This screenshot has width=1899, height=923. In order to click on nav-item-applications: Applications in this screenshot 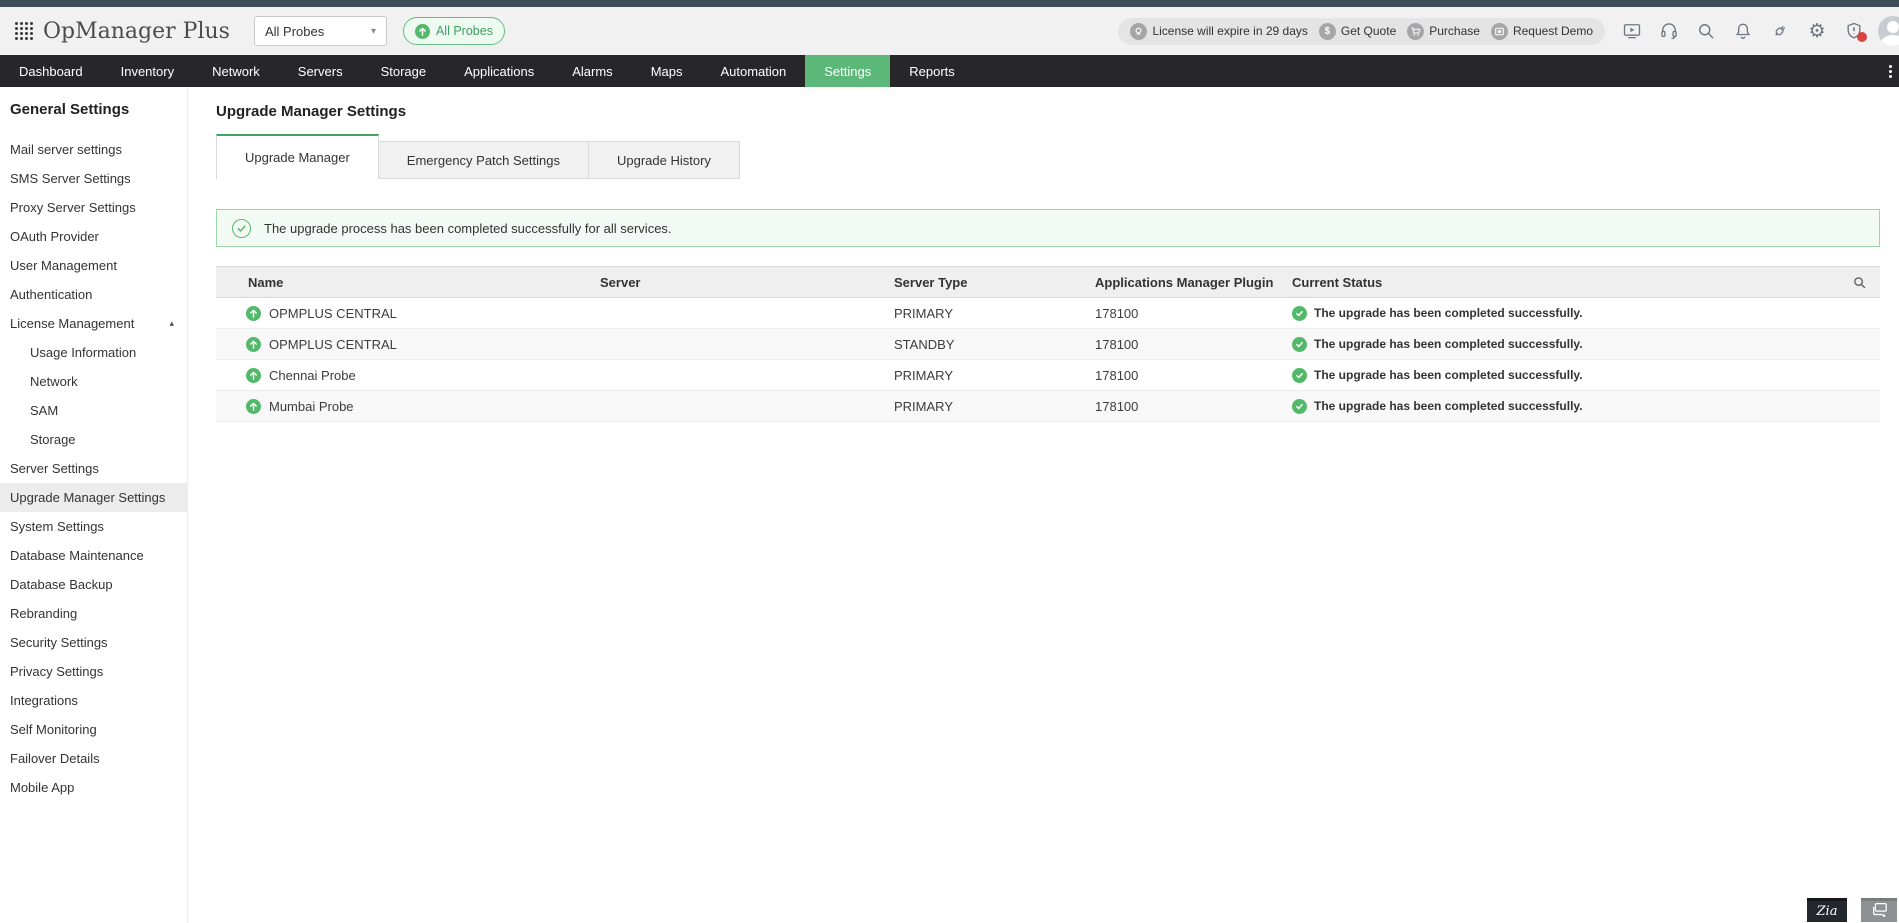, I will do `click(499, 71)`.